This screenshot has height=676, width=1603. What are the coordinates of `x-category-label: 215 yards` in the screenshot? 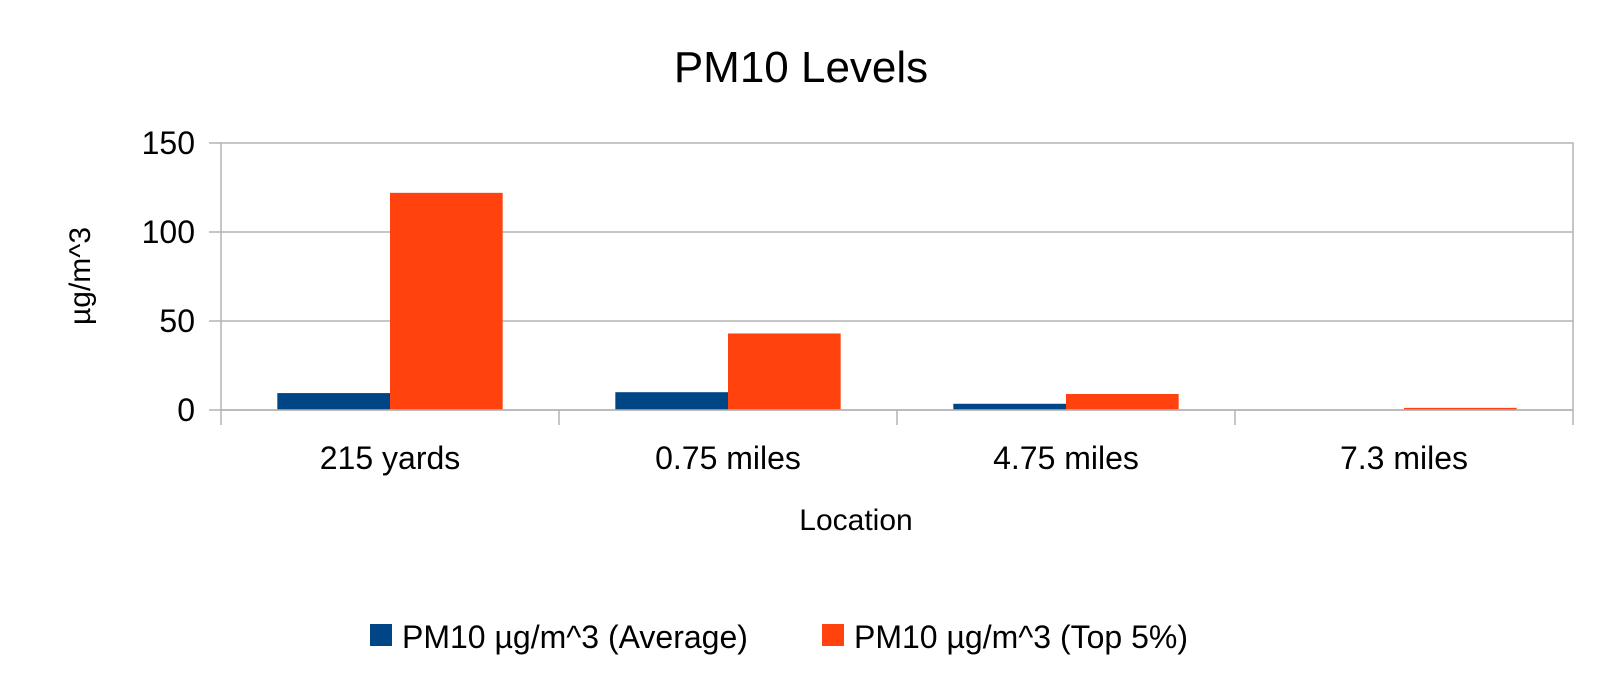 It's located at (390, 458).